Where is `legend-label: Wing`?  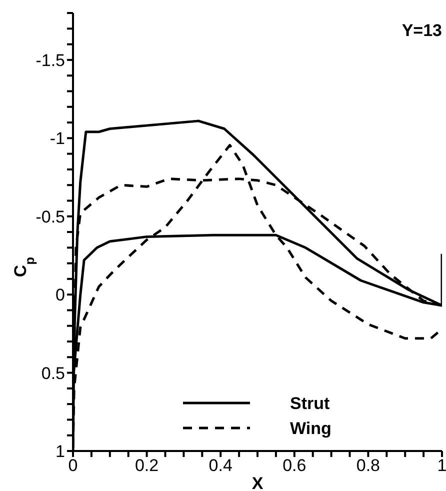 legend-label: Wing is located at coordinates (311, 428).